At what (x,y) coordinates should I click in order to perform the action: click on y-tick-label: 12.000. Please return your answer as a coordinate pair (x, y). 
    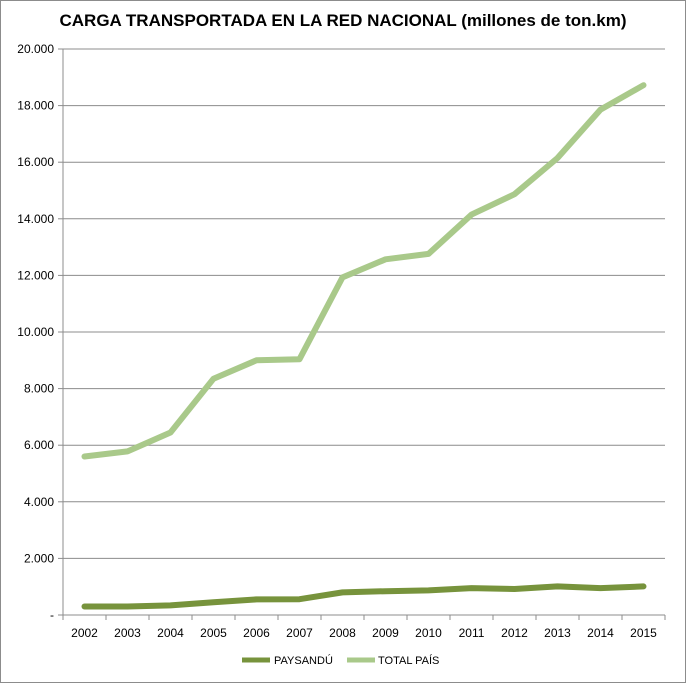
    Looking at the image, I should click on (35, 275).